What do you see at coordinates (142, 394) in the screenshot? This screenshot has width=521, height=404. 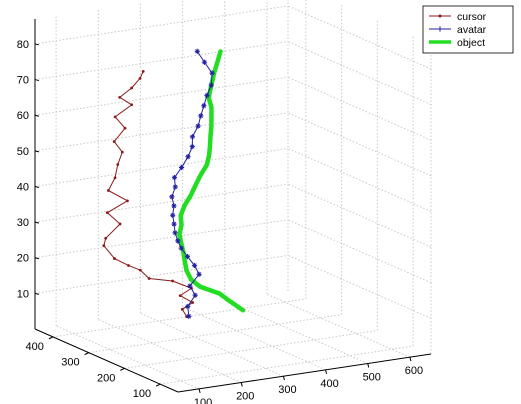 I see `y-tick-label: 100` at bounding box center [142, 394].